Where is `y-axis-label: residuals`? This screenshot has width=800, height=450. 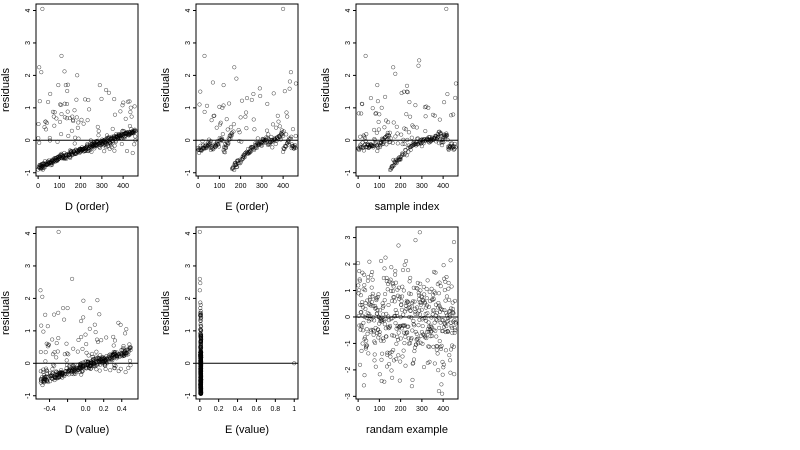
y-axis-label: residuals is located at coordinates (6, 312).